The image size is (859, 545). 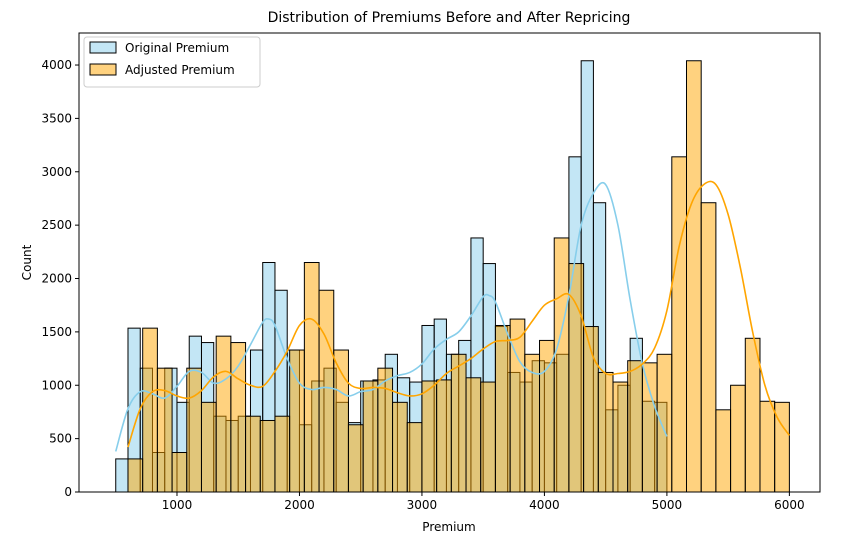 I want to click on x-axis: 1000 2000 3000 4000 5000 6000, so click(x=483, y=502).